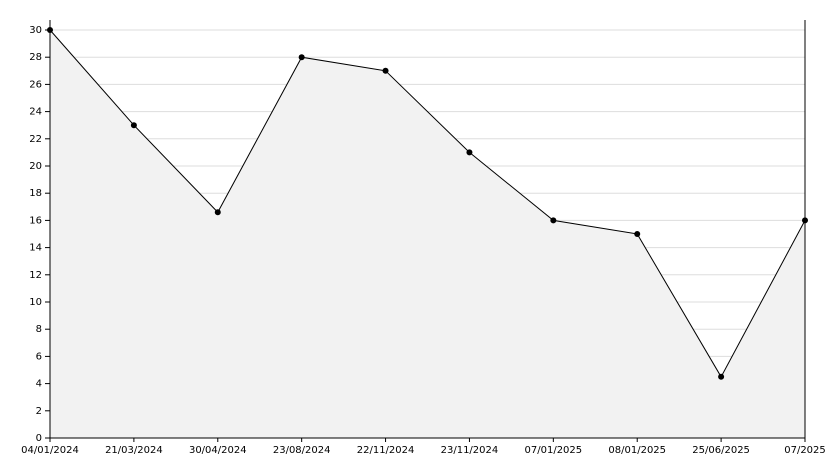  Describe the element at coordinates (470, 450) in the screenshot. I see `x-tick-label: 23/11/2024` at that location.